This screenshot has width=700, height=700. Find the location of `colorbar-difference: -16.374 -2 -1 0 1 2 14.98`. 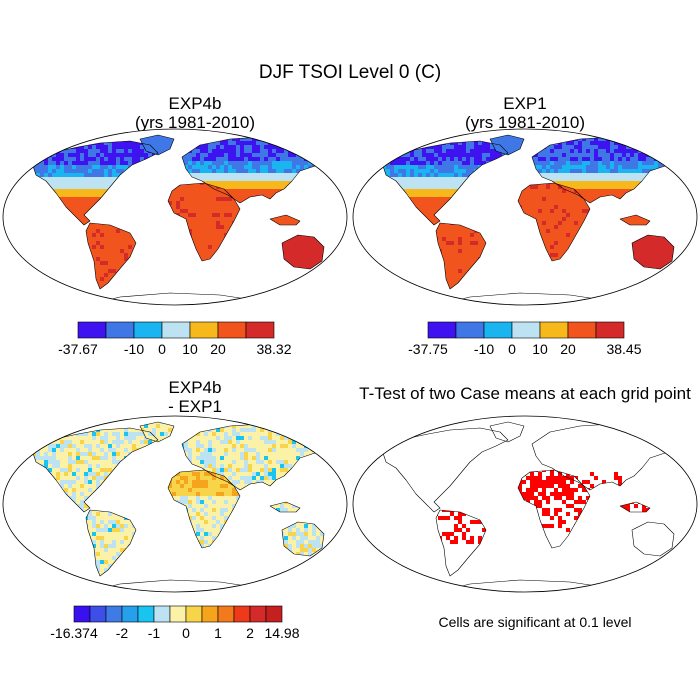

colorbar-difference: -16.374 -2 -1 0 1 2 14.98 is located at coordinates (175, 624).